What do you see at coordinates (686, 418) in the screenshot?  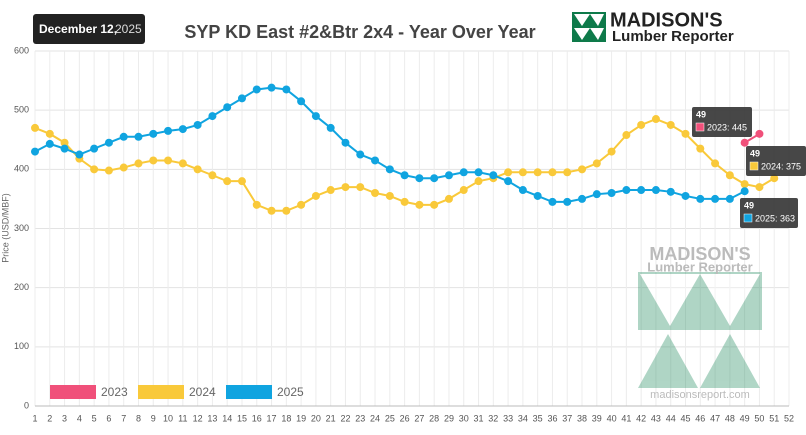 I see `x-tick-label: 45` at bounding box center [686, 418].